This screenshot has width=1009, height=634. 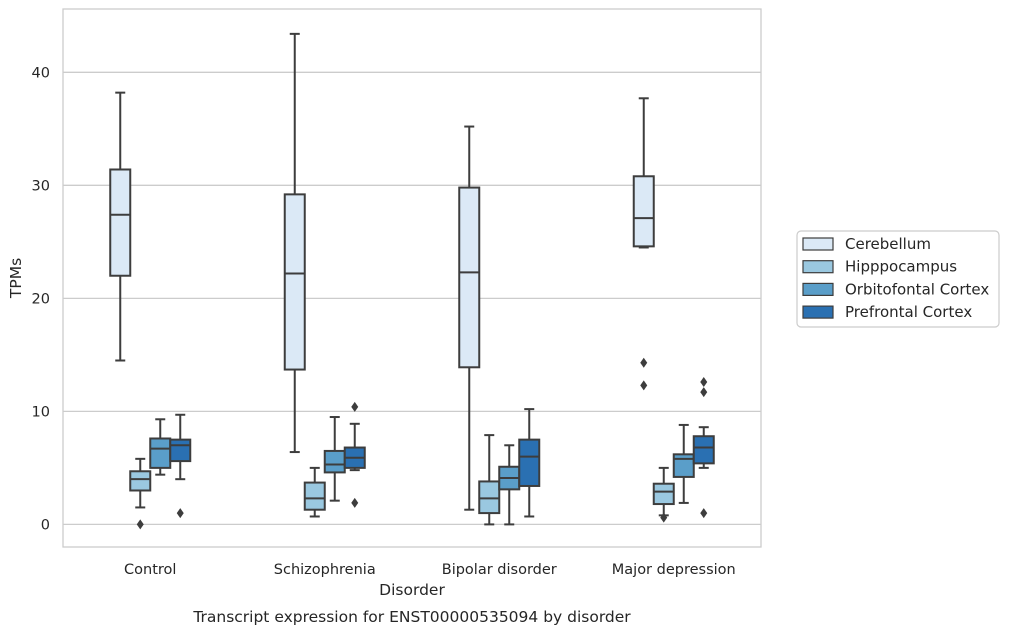 What do you see at coordinates (908, 312) in the screenshot?
I see `legend-label: Prefrontal Cortex` at bounding box center [908, 312].